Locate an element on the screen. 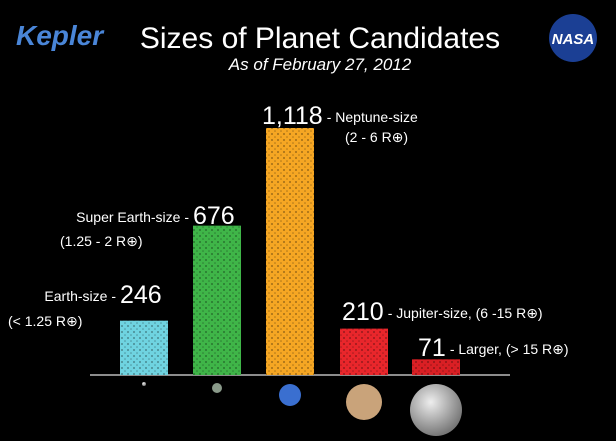 Image resolution: width=616 pixels, height=441 pixels. category-label: - Larger, (> 15 R⊕) is located at coordinates (509, 349).